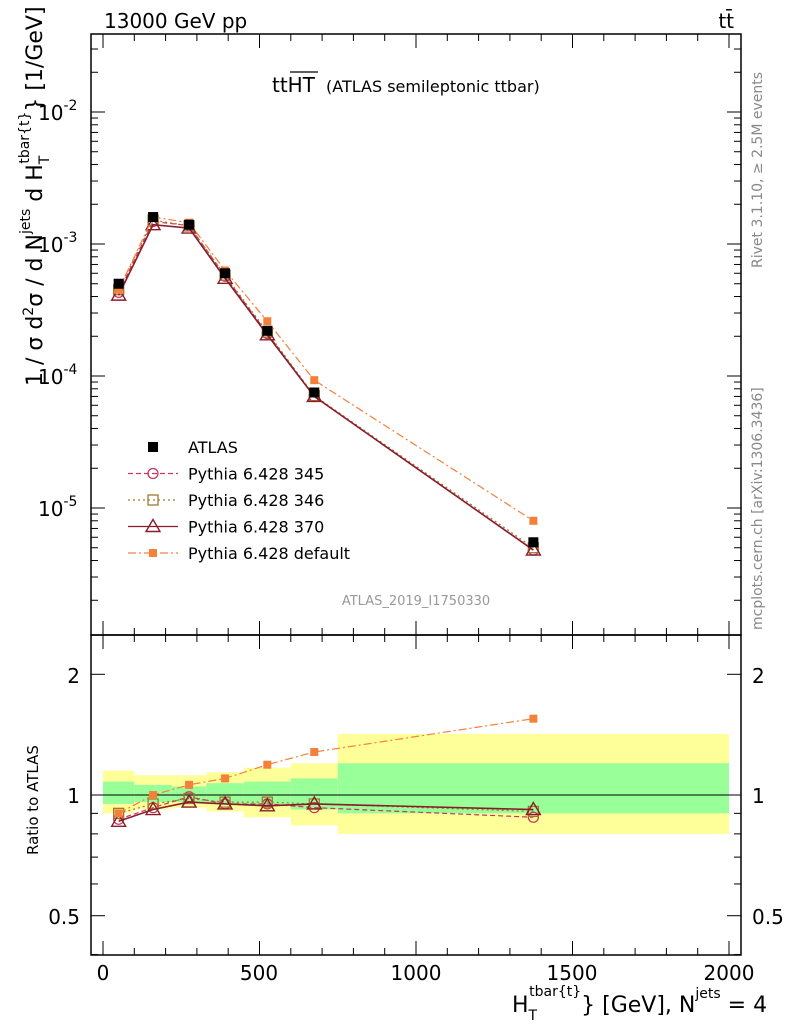 This screenshot has width=786, height=1024. Describe the element at coordinates (57, 243) in the screenshot. I see `y-tick-label-1e-3: 10⁻³` at that location.